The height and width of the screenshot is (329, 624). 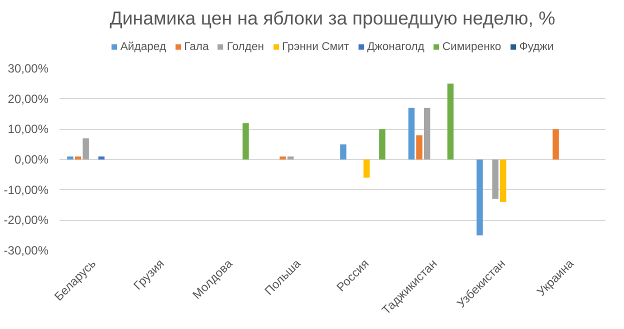 What do you see at coordinates (196, 46) in the screenshot?
I see `legend-label: Гала` at bounding box center [196, 46].